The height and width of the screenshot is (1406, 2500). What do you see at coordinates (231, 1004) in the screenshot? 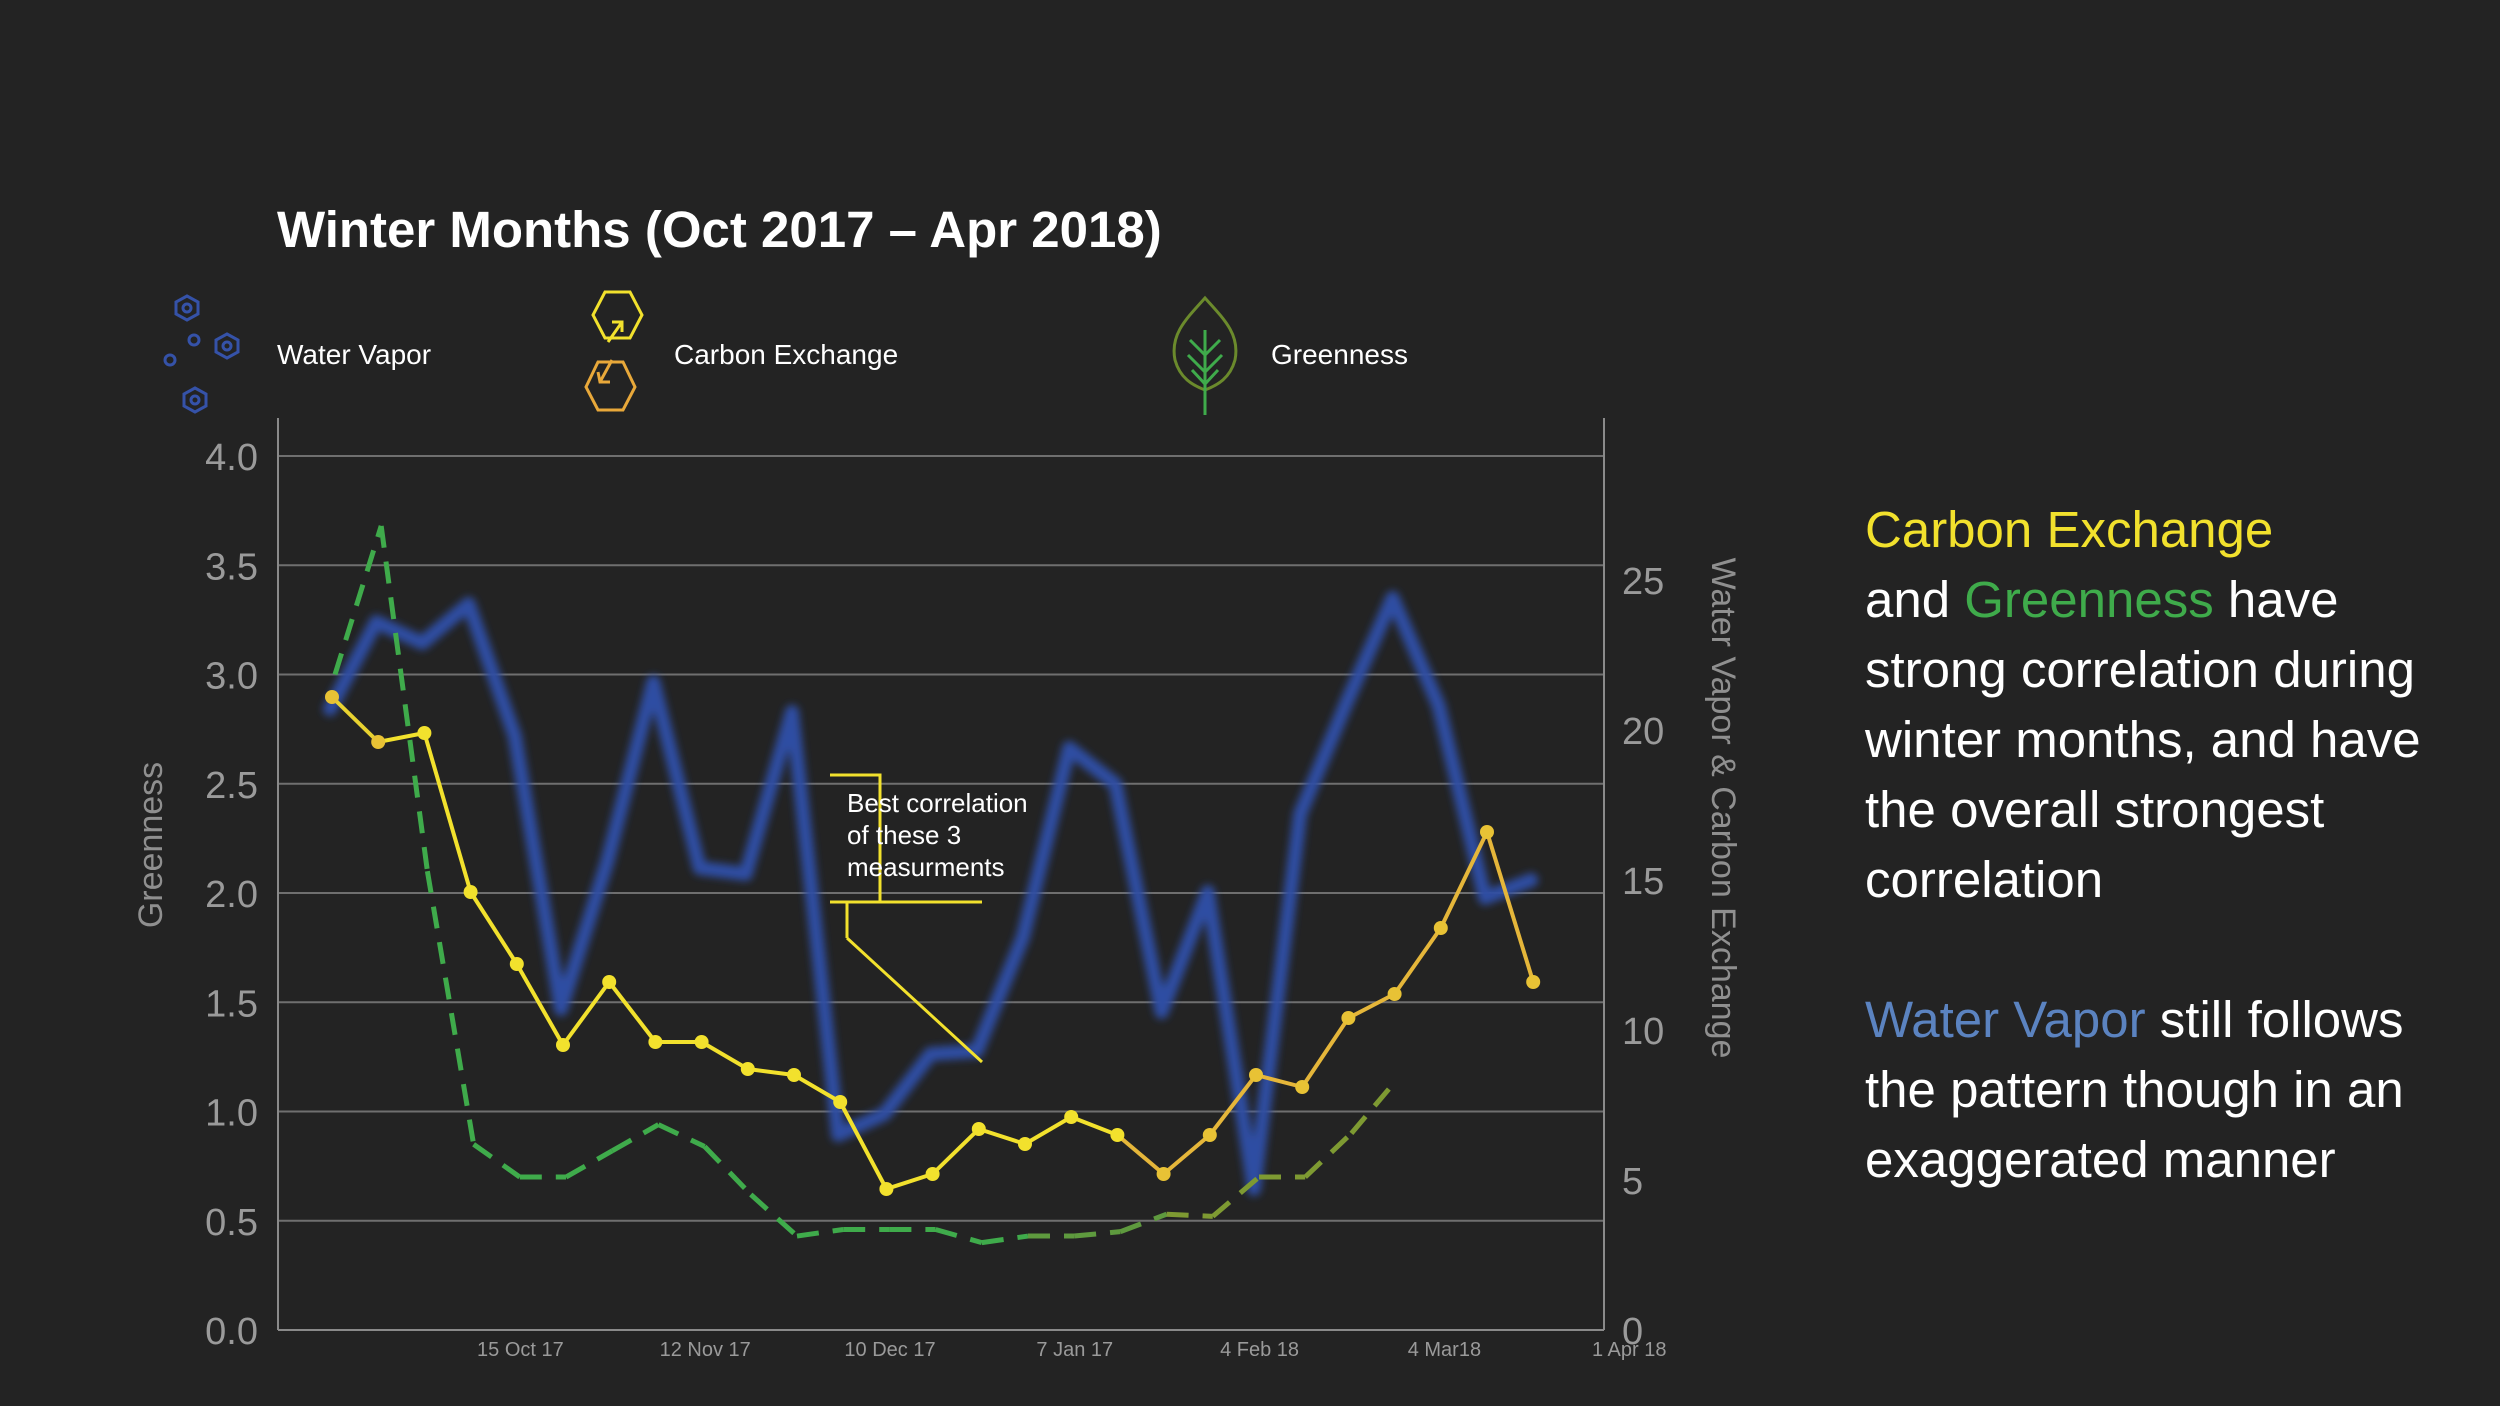
I see `y-tick-label: 1.5` at bounding box center [231, 1004].